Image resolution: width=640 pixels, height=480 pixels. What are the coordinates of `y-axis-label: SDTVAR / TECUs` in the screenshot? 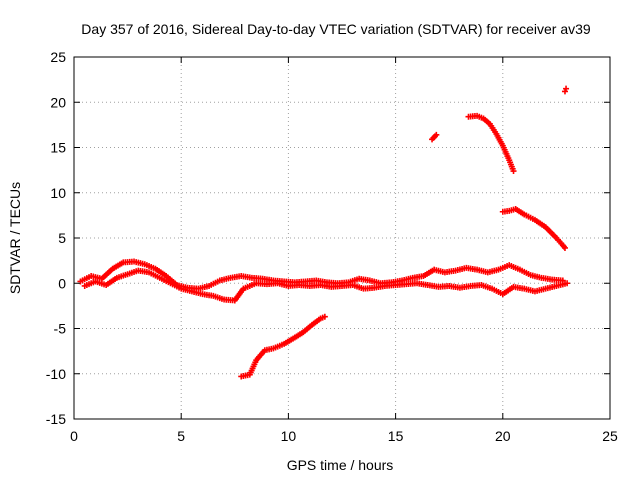 It's located at (15, 238).